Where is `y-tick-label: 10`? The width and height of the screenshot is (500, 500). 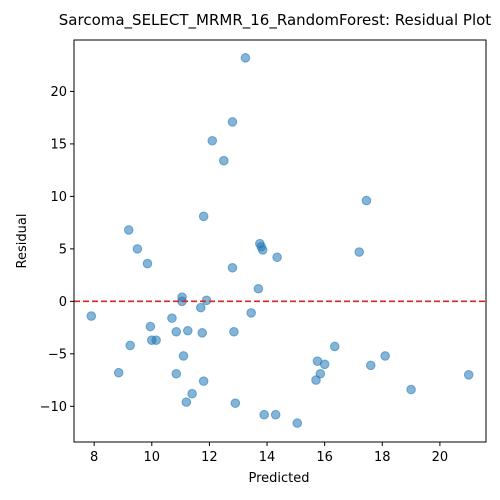 y-tick-label: 10 is located at coordinates (58, 197).